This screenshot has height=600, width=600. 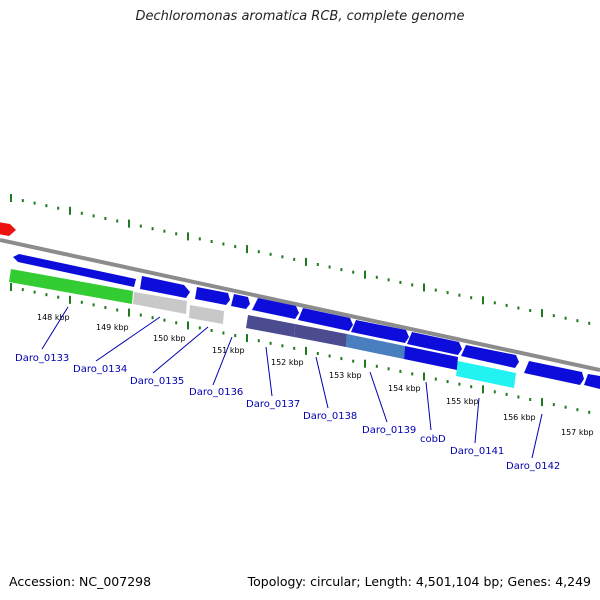 What do you see at coordinates (389, 430) in the screenshot?
I see `gene-label: Daro_0139` at bounding box center [389, 430].